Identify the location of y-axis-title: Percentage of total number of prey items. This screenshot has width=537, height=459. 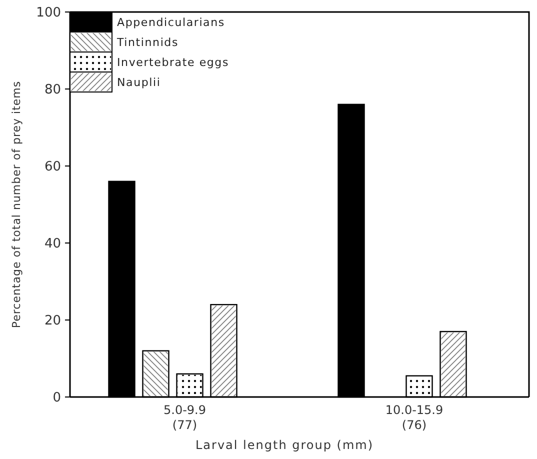
(16, 204).